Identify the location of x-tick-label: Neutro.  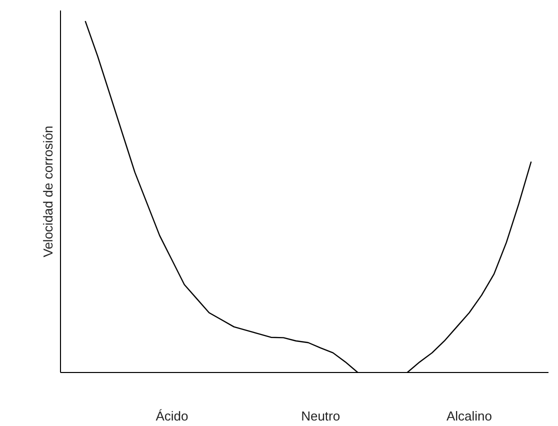
(320, 416).